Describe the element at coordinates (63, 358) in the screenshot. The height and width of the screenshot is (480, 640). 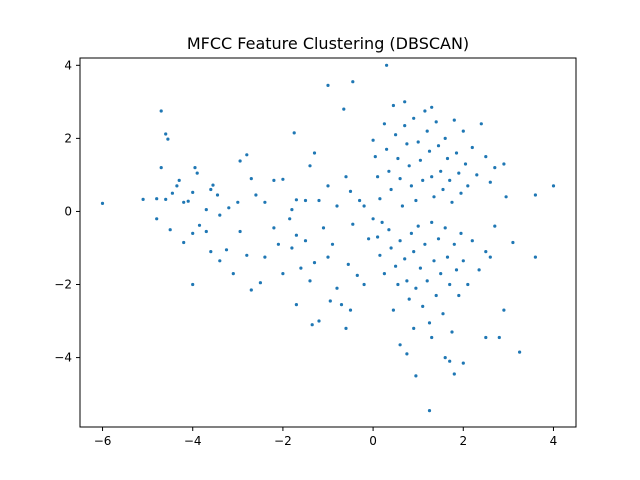
I see `y-tick-label: −4` at that location.